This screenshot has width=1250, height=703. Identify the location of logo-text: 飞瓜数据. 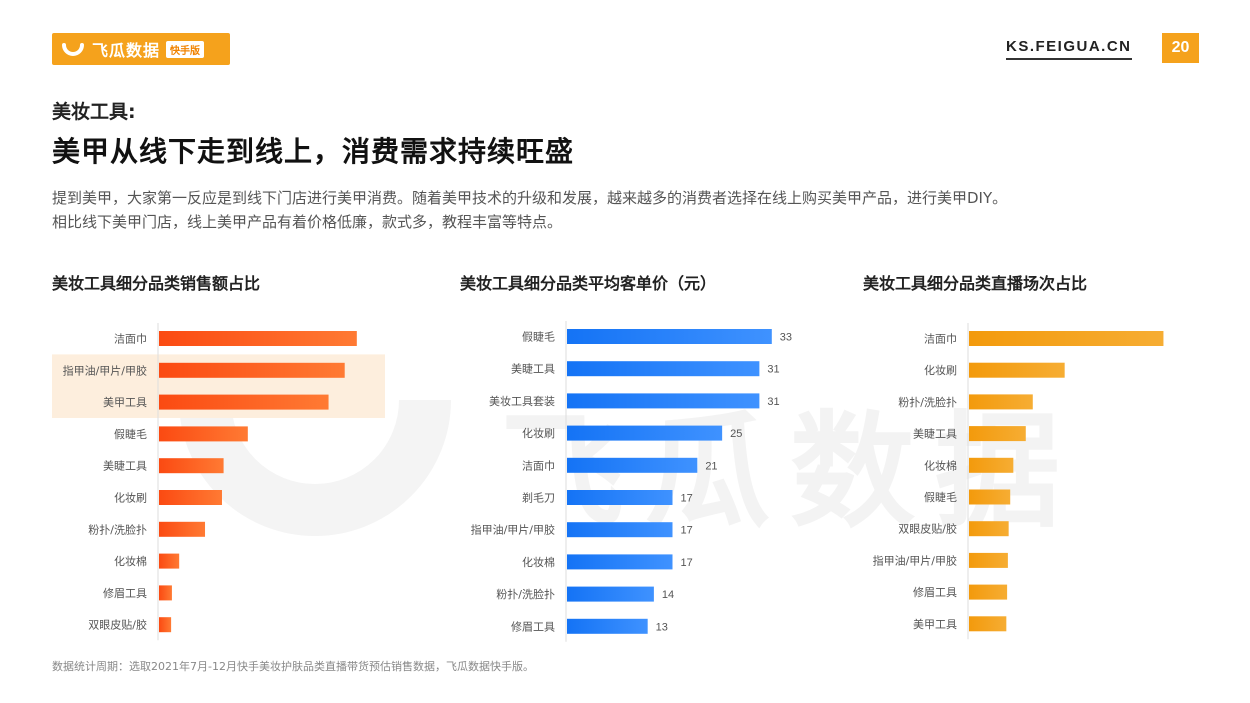
(126, 50).